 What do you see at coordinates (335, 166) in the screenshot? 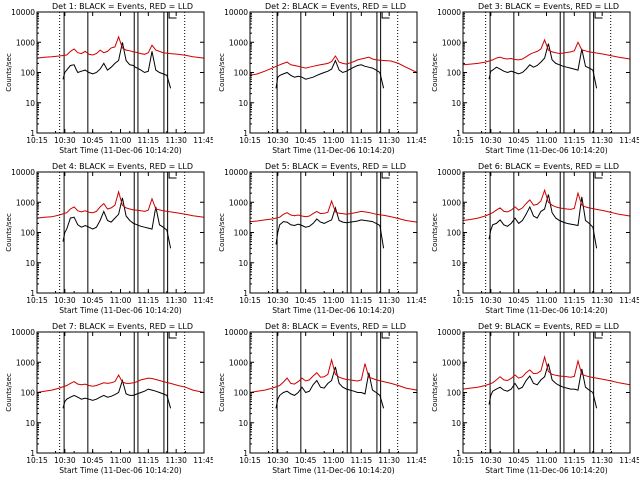
I see `panel-title: Det 5: BLACK = Events, RED = LLD` at bounding box center [335, 166].